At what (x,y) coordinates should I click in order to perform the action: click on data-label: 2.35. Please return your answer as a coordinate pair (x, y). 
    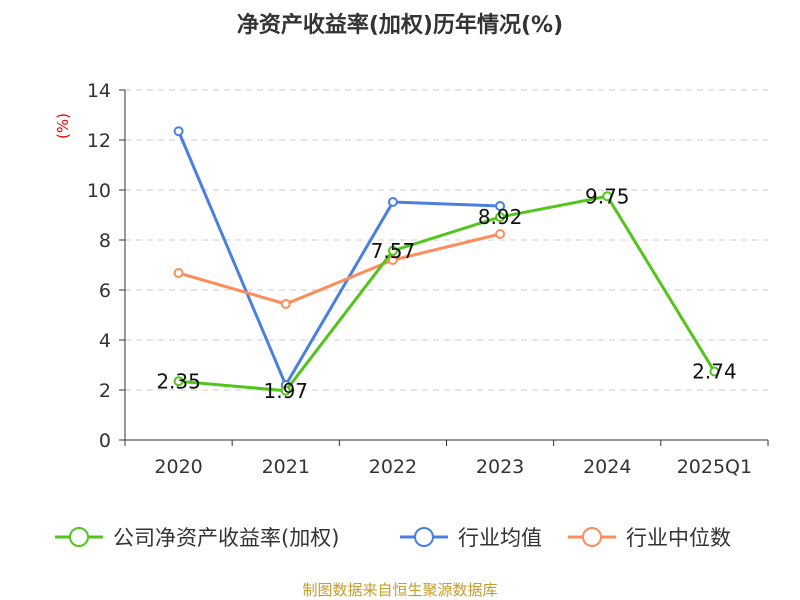
    Looking at the image, I should click on (178, 381).